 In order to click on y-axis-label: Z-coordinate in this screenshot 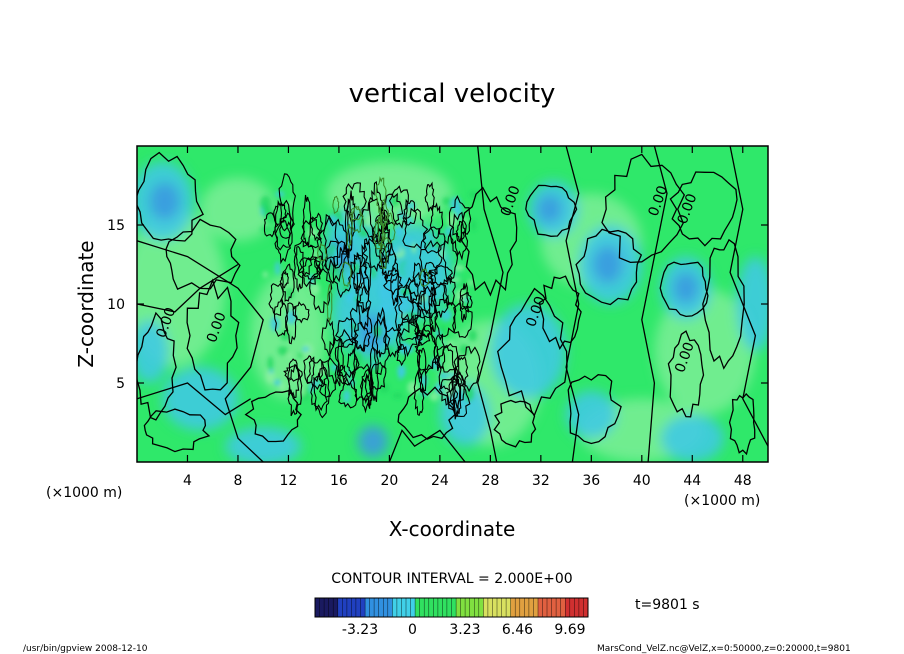, I will do `click(86, 303)`.